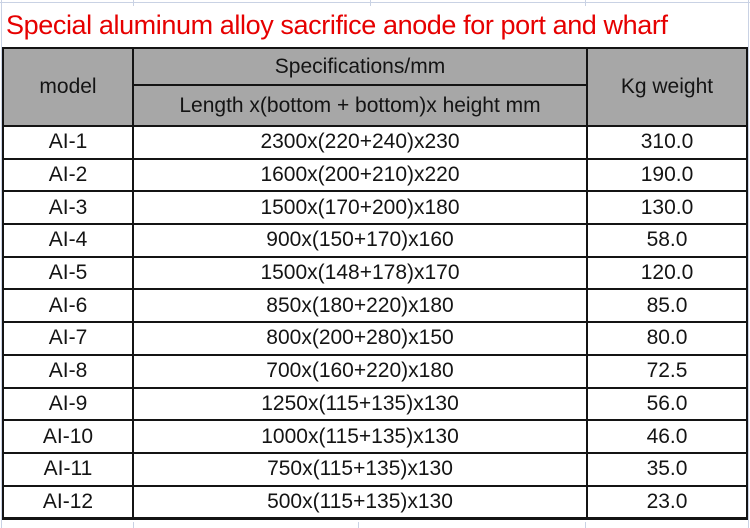  What do you see at coordinates (360, 338) in the screenshot?
I see `spec-cell: 800x(200+280)x150` at bounding box center [360, 338].